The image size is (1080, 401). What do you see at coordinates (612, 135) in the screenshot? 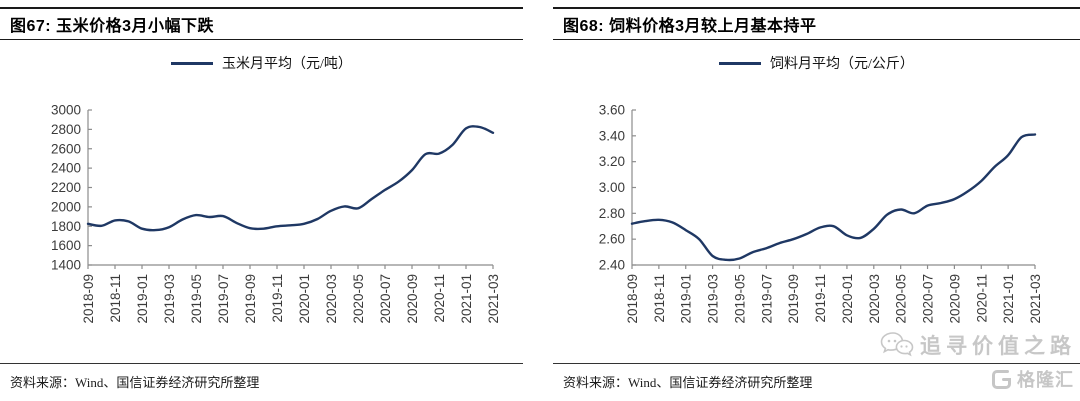
I see `y-tick-label: 3.40` at bounding box center [612, 135].